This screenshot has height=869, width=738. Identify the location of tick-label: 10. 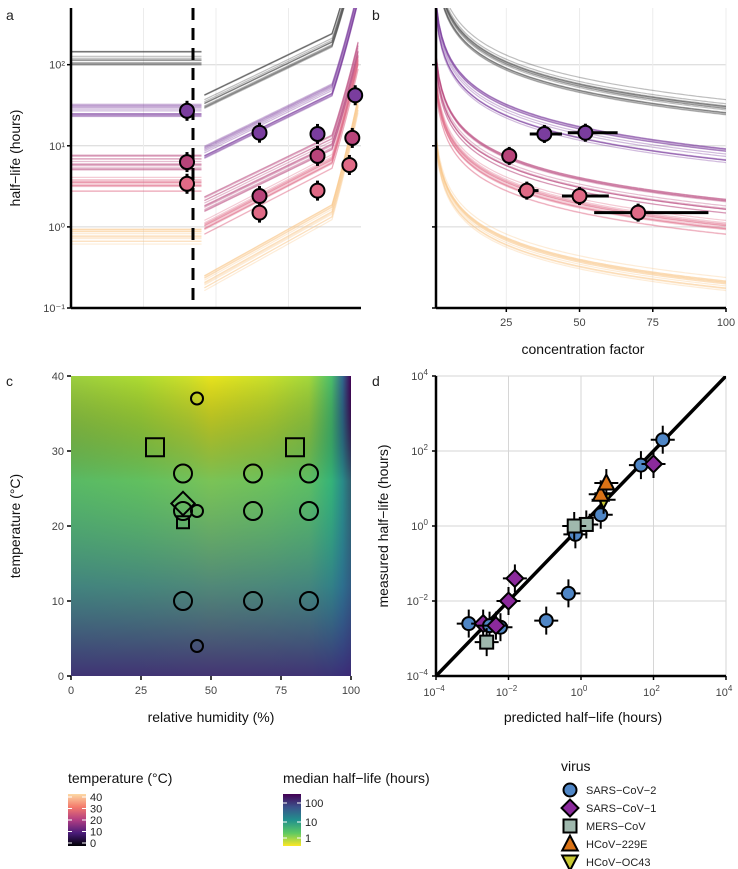
(58, 602).